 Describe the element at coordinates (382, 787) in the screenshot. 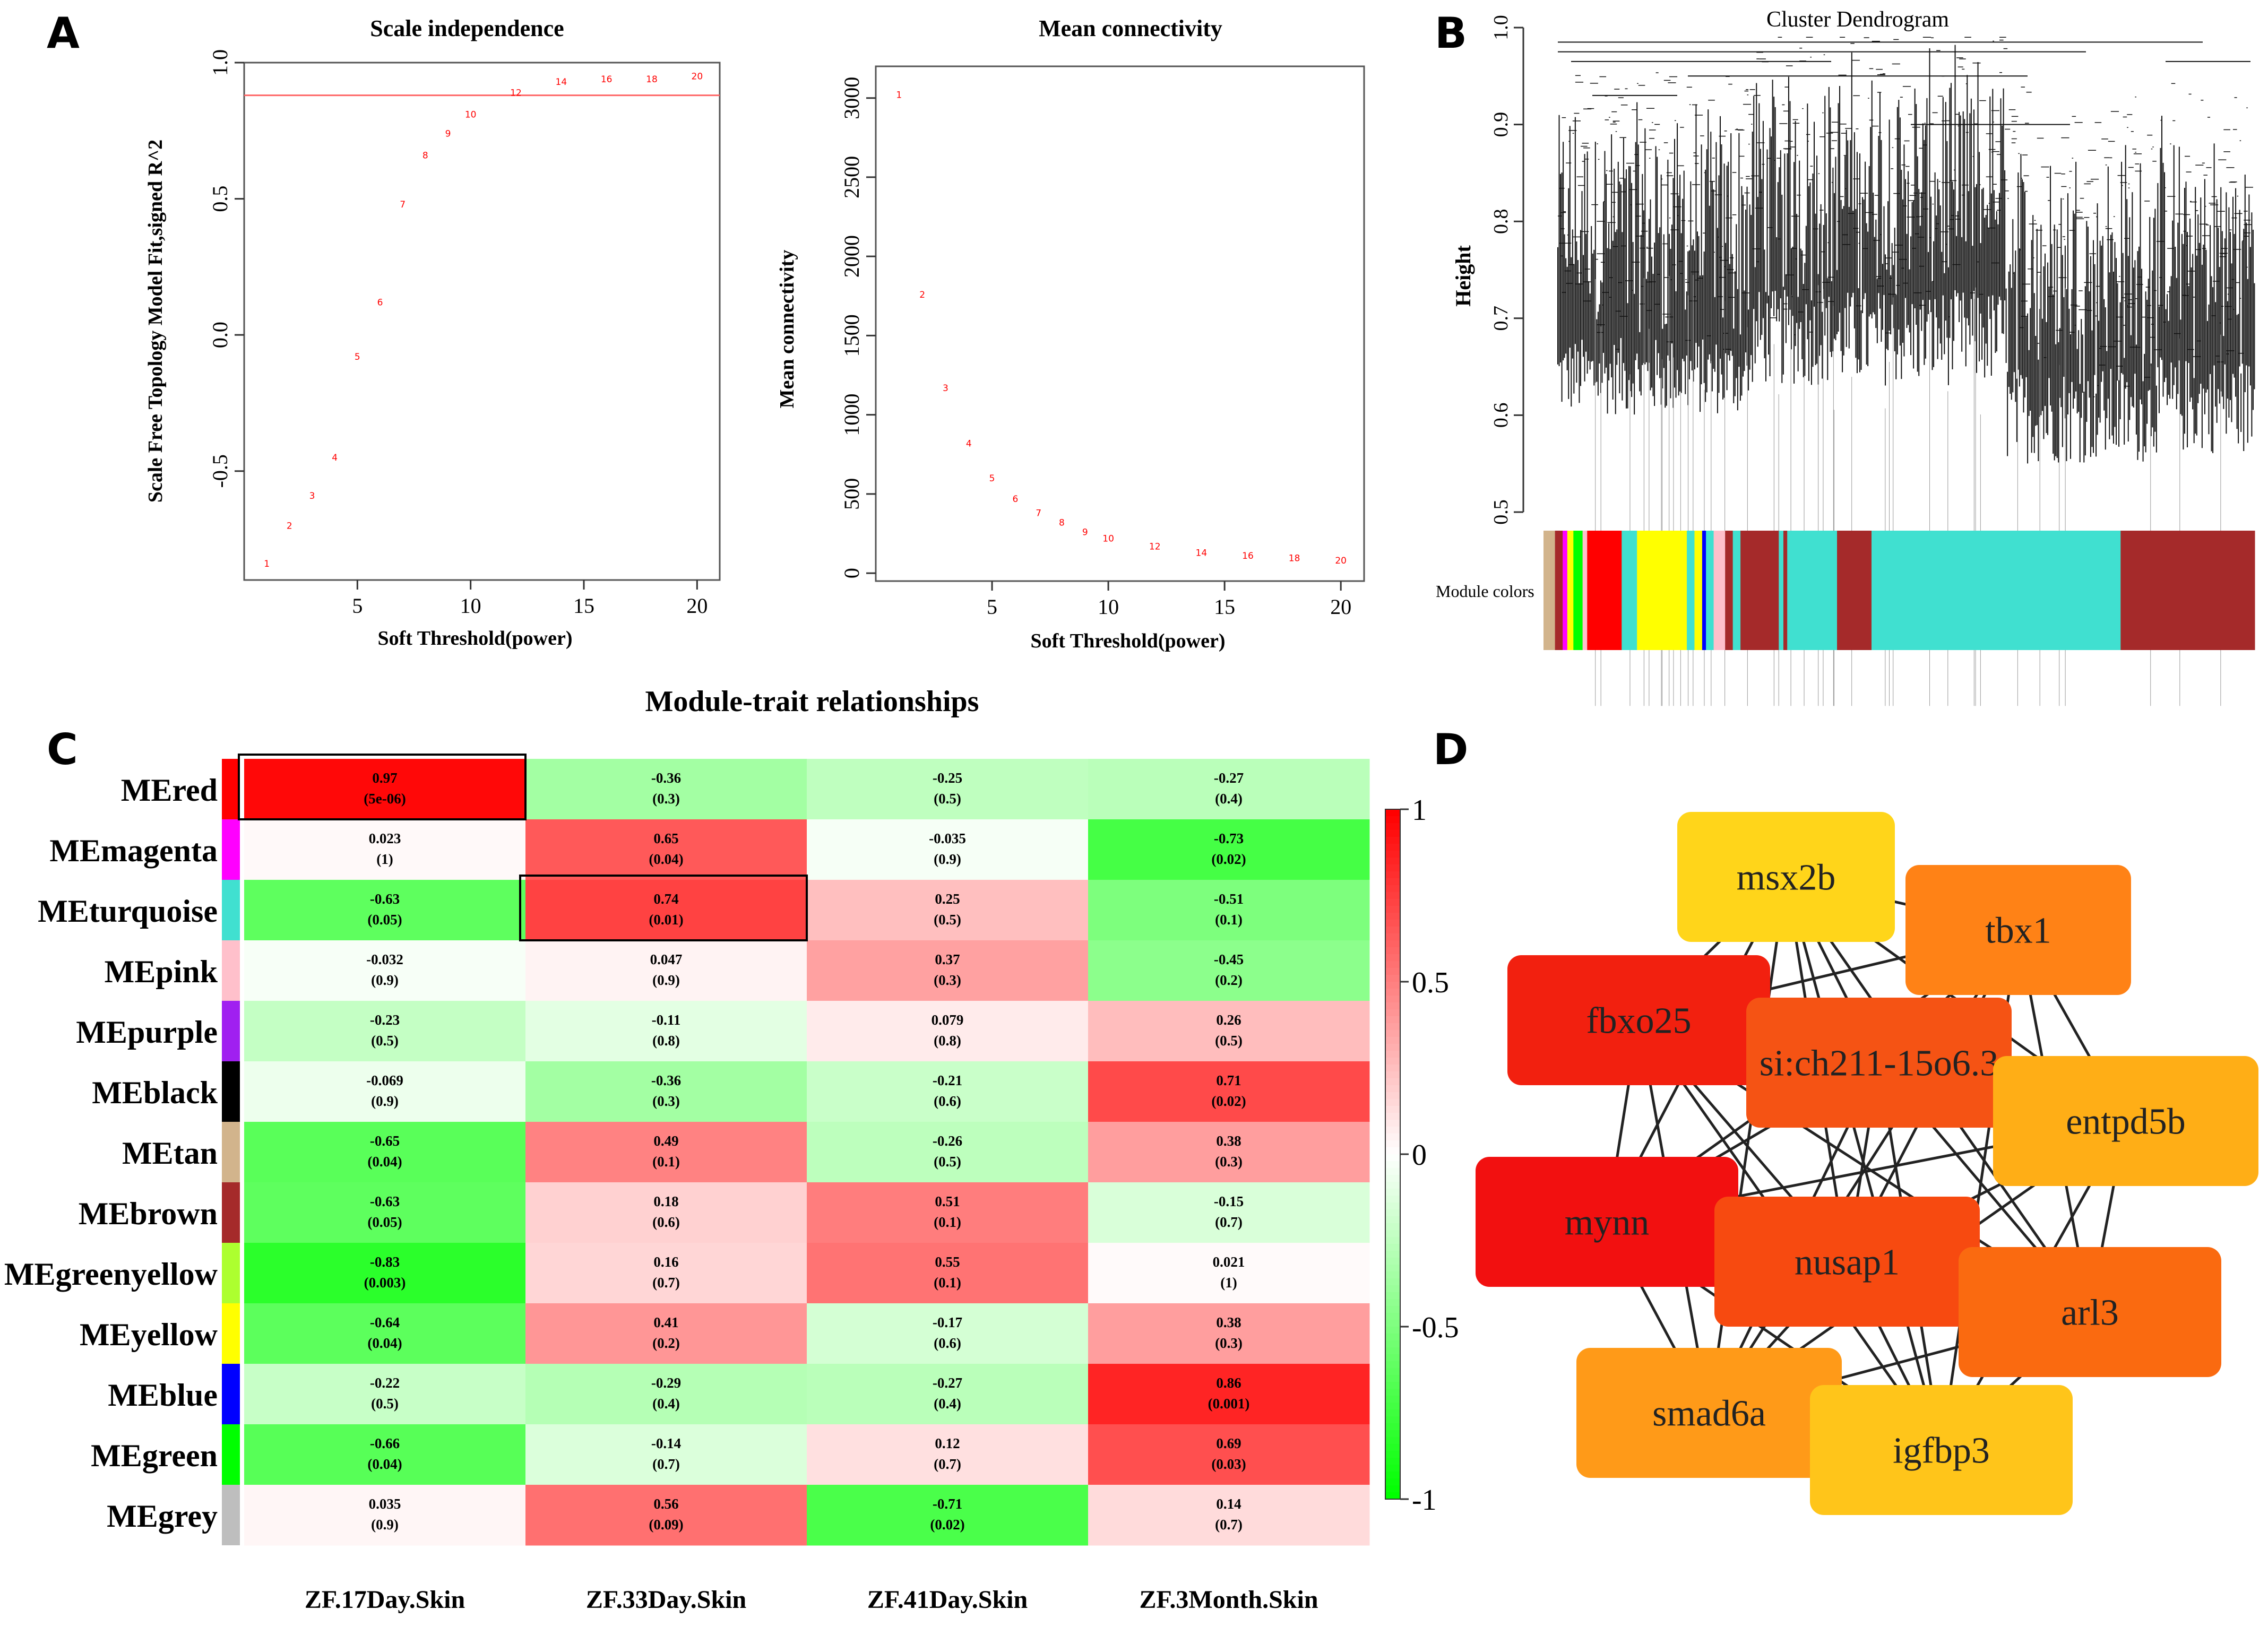

I see `highlight-box` at that location.